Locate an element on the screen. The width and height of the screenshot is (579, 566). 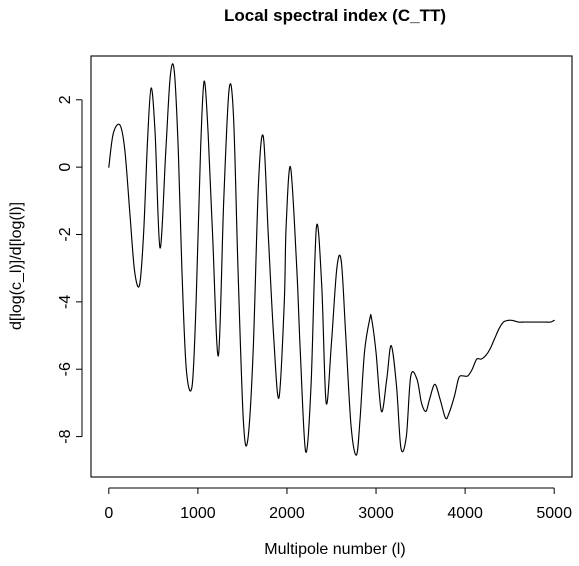
y-tick-label: -6 is located at coordinates (65, 369).